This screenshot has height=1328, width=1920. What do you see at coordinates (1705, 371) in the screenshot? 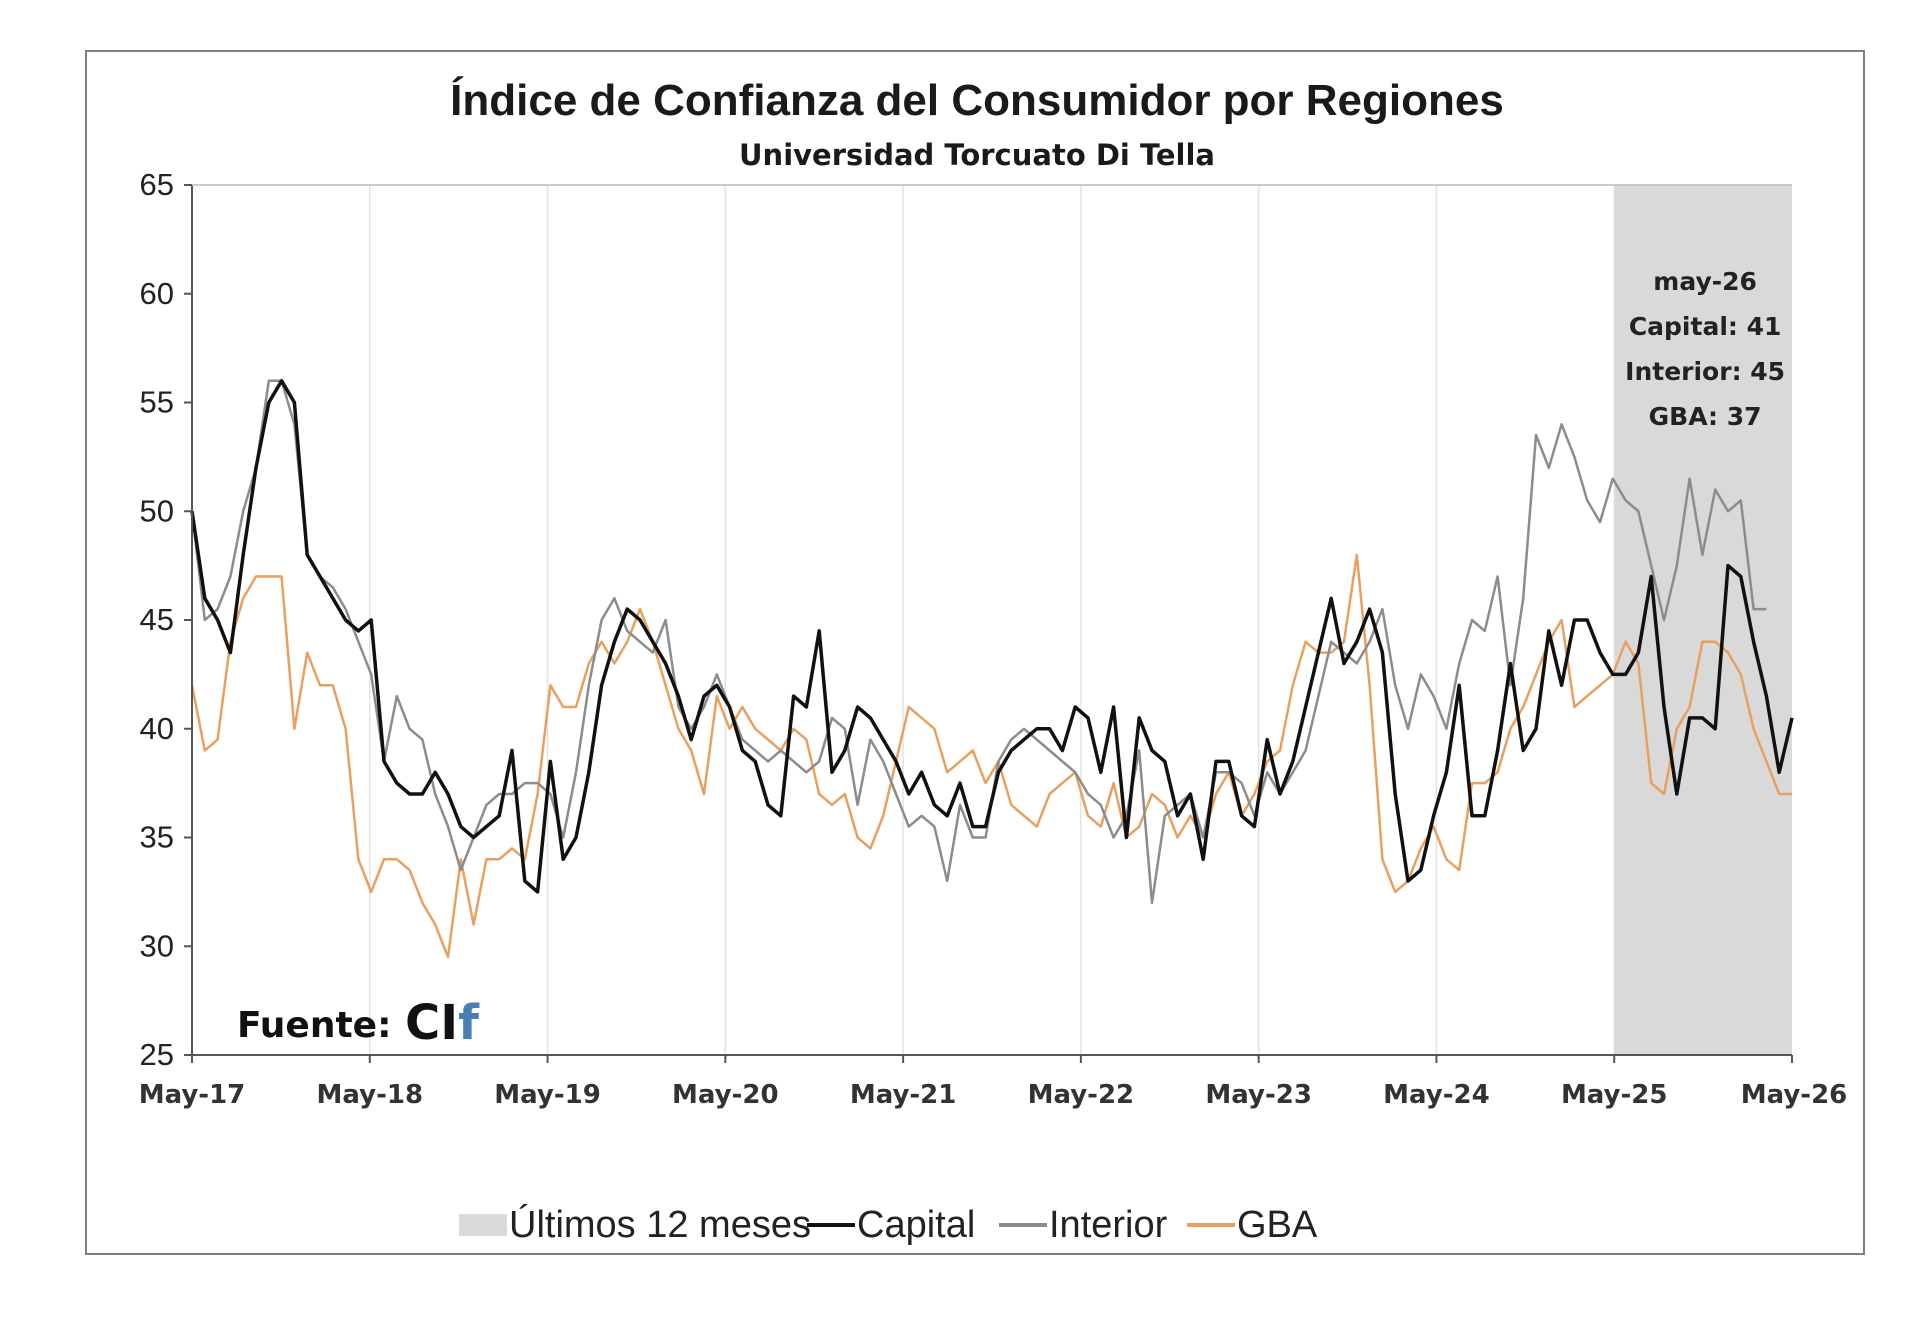
I see `annotation-line: Interior: 45` at bounding box center [1705, 371].